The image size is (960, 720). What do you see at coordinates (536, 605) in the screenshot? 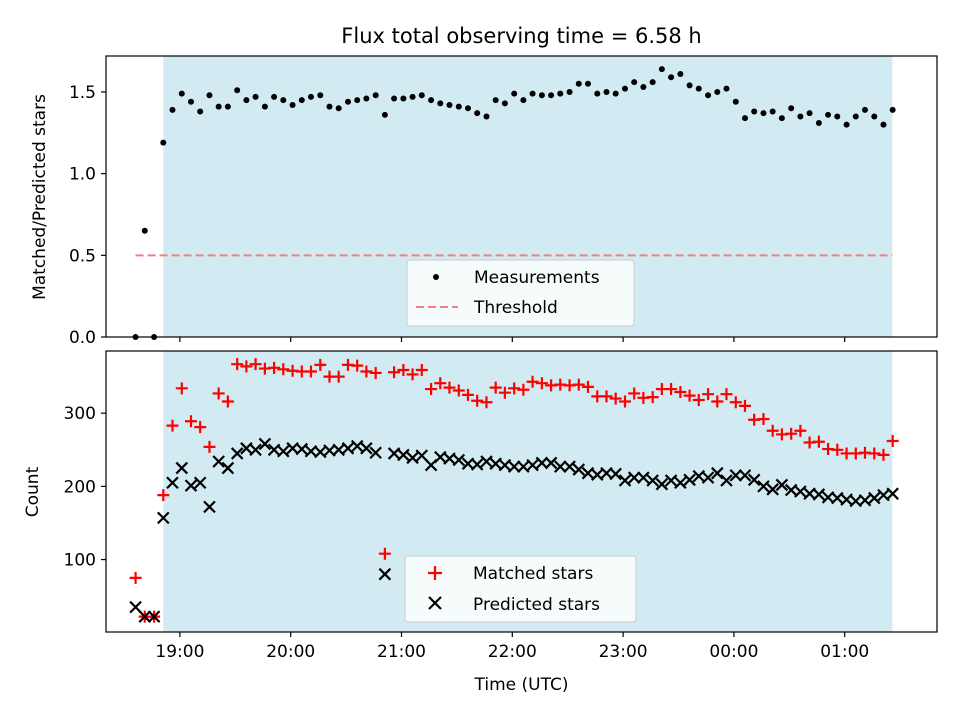
I see `legend-predicted-label: Predicted stars` at bounding box center [536, 605].